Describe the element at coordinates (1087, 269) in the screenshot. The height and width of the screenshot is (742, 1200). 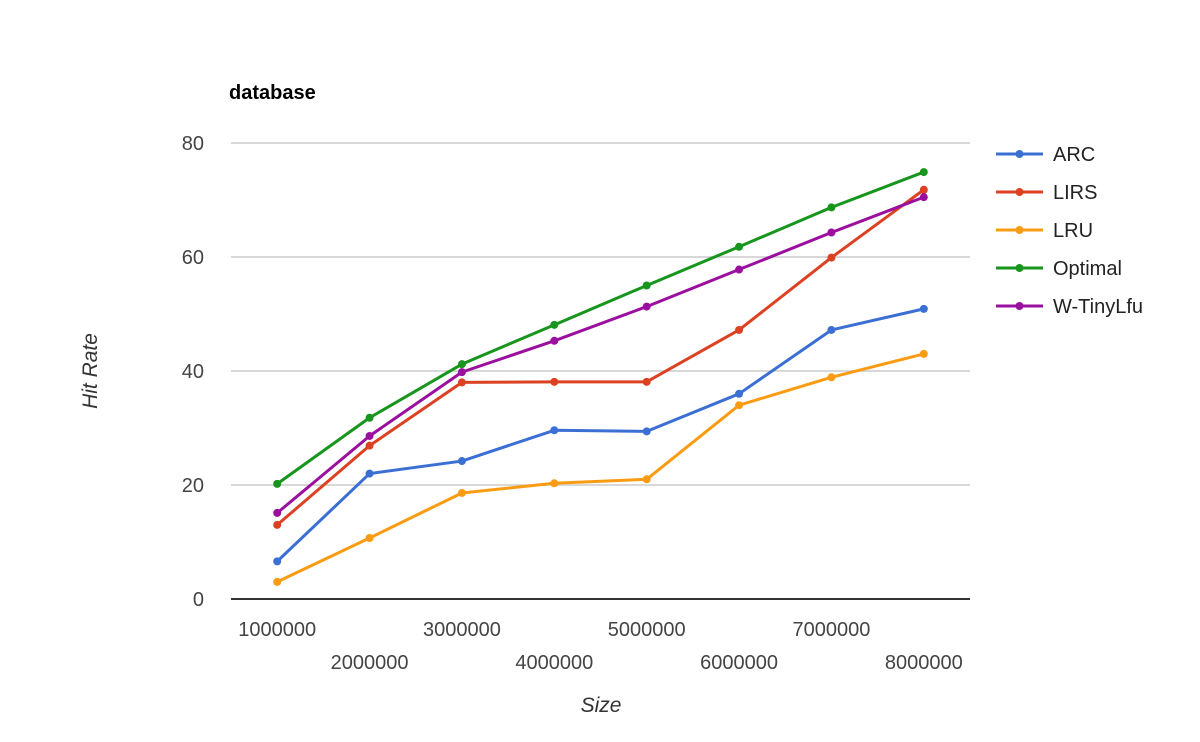
I see `legend-label: Optimal` at that location.